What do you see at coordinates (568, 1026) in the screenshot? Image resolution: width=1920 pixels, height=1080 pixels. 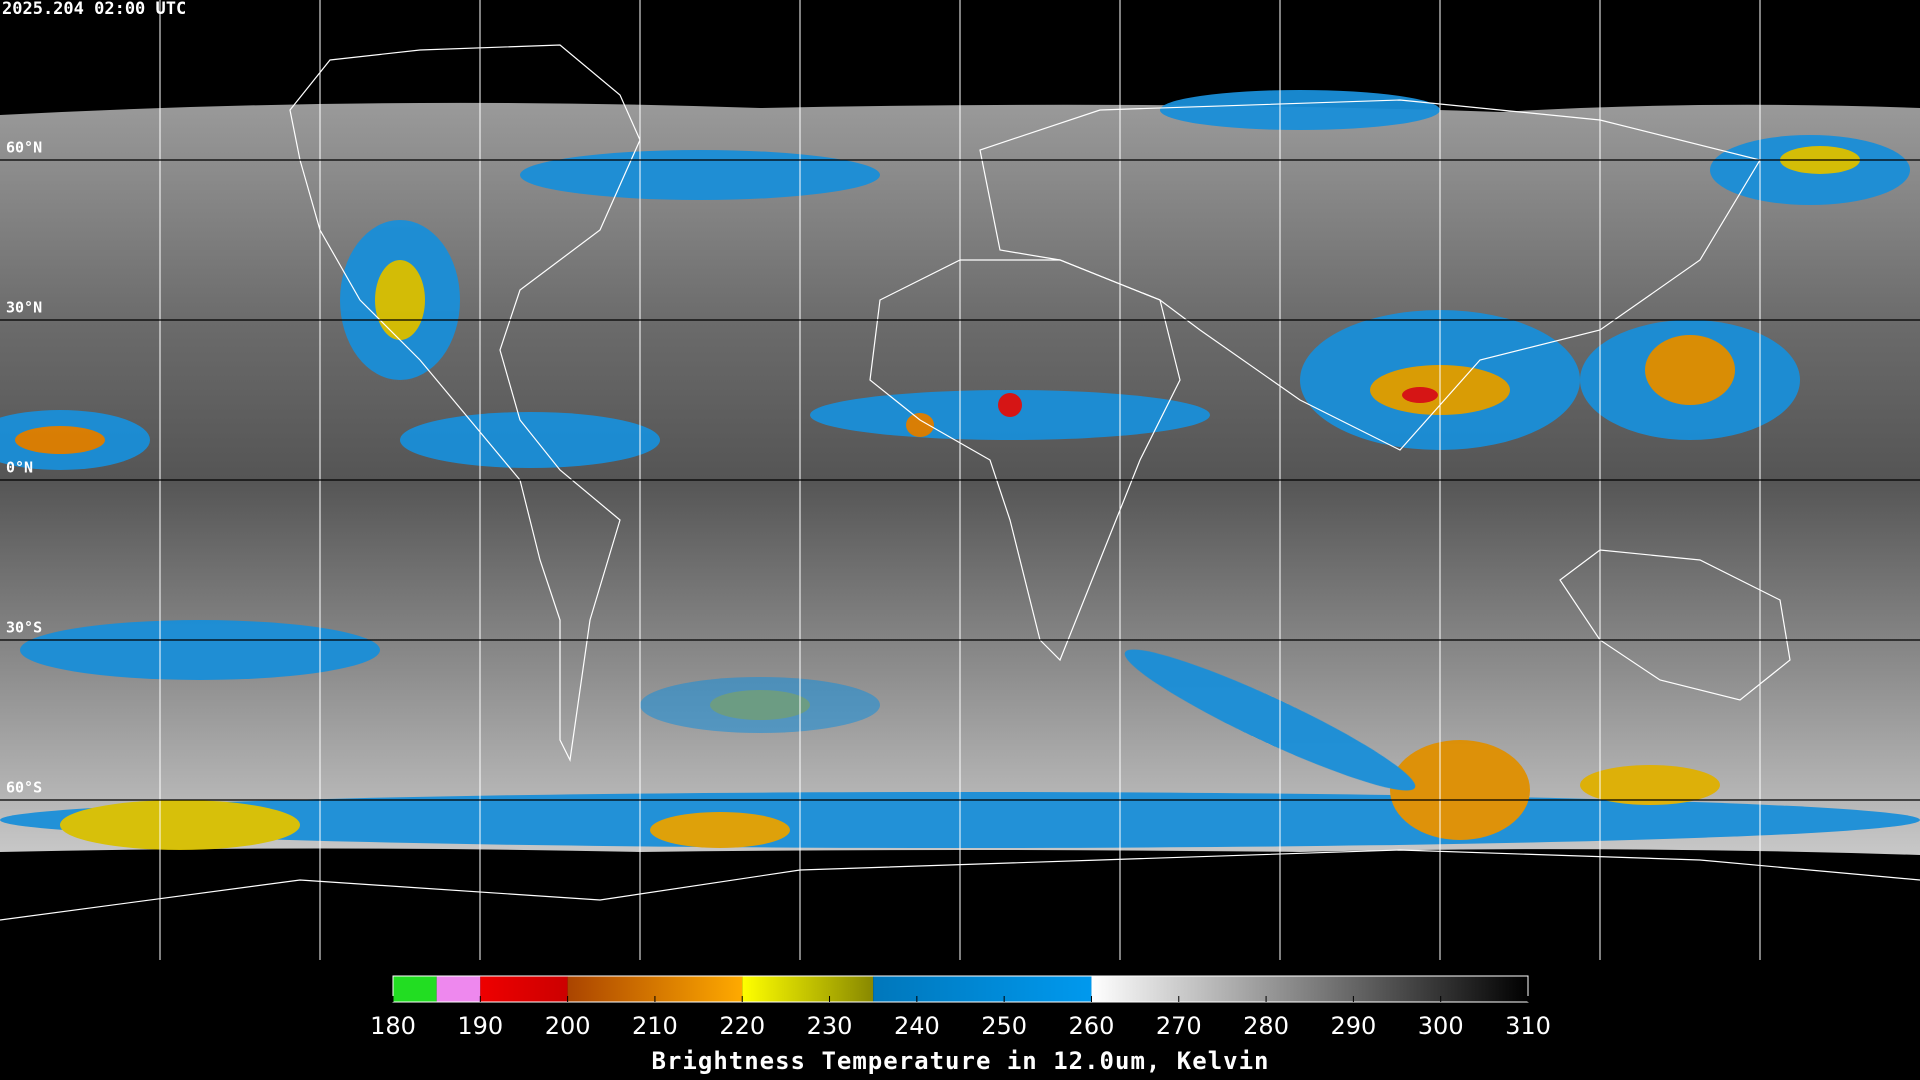 I see `colorbar-tick-label: 200` at bounding box center [568, 1026].